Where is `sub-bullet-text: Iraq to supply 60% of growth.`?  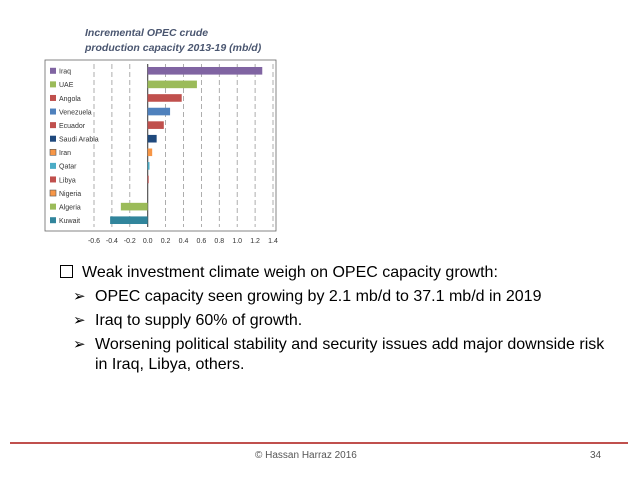
sub-bullet-text: Iraq to supply 60% of growth. is located at coordinates (199, 320).